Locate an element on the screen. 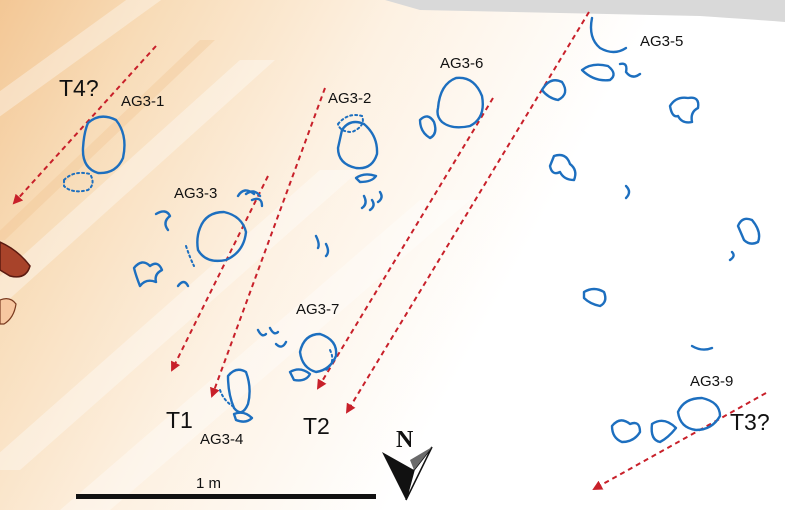  footprint-ag3-3-heel is located at coordinates (148, 274).